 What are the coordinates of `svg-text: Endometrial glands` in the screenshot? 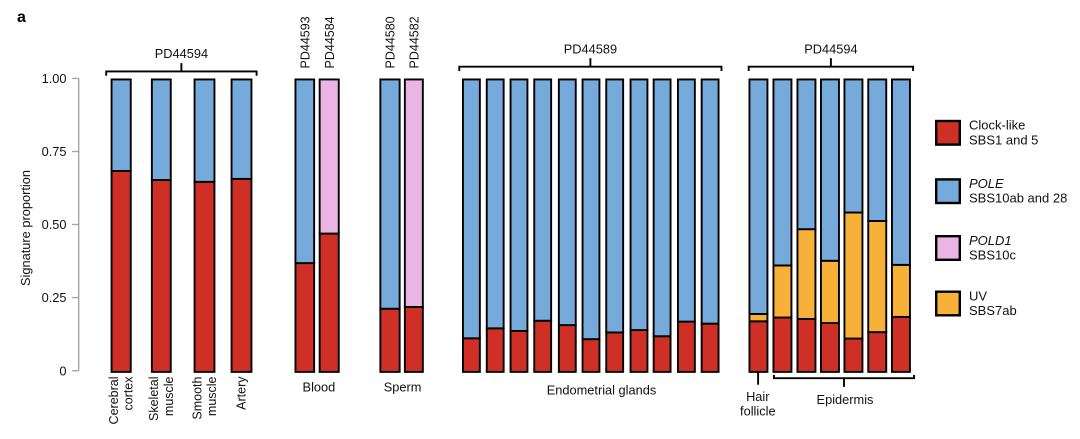 It's located at (602, 390).